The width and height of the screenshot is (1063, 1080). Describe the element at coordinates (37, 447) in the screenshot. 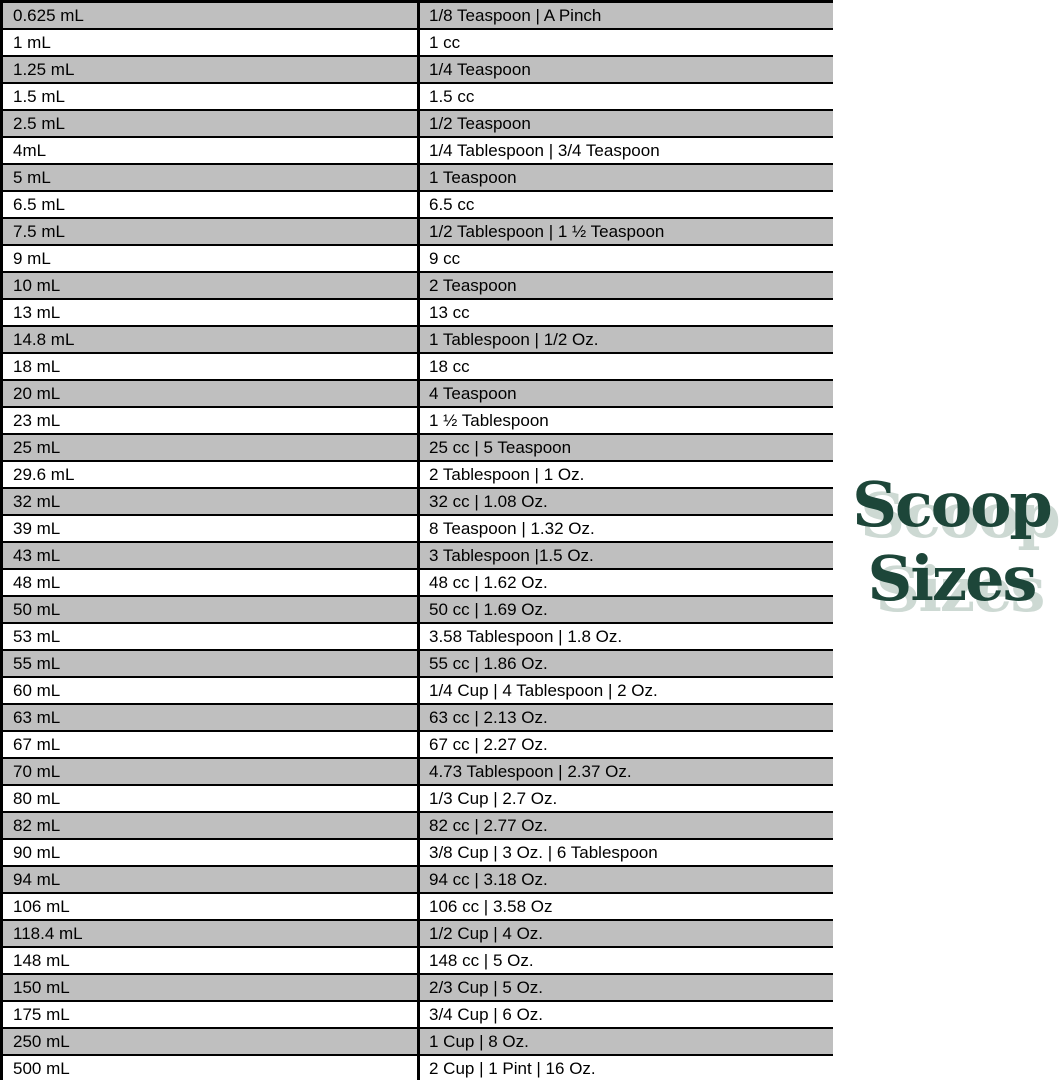

I see `ml-cell: 25 mL` at that location.